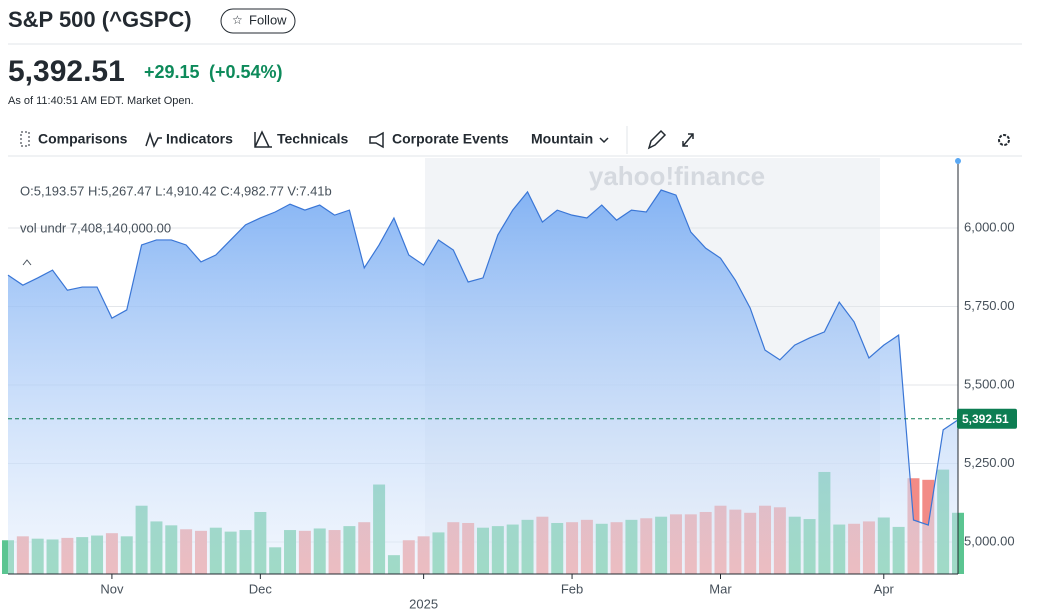 The image size is (1042, 616). What do you see at coordinates (989, 305) in the screenshot?
I see `y-tick-label: 5,750.00` at bounding box center [989, 305].